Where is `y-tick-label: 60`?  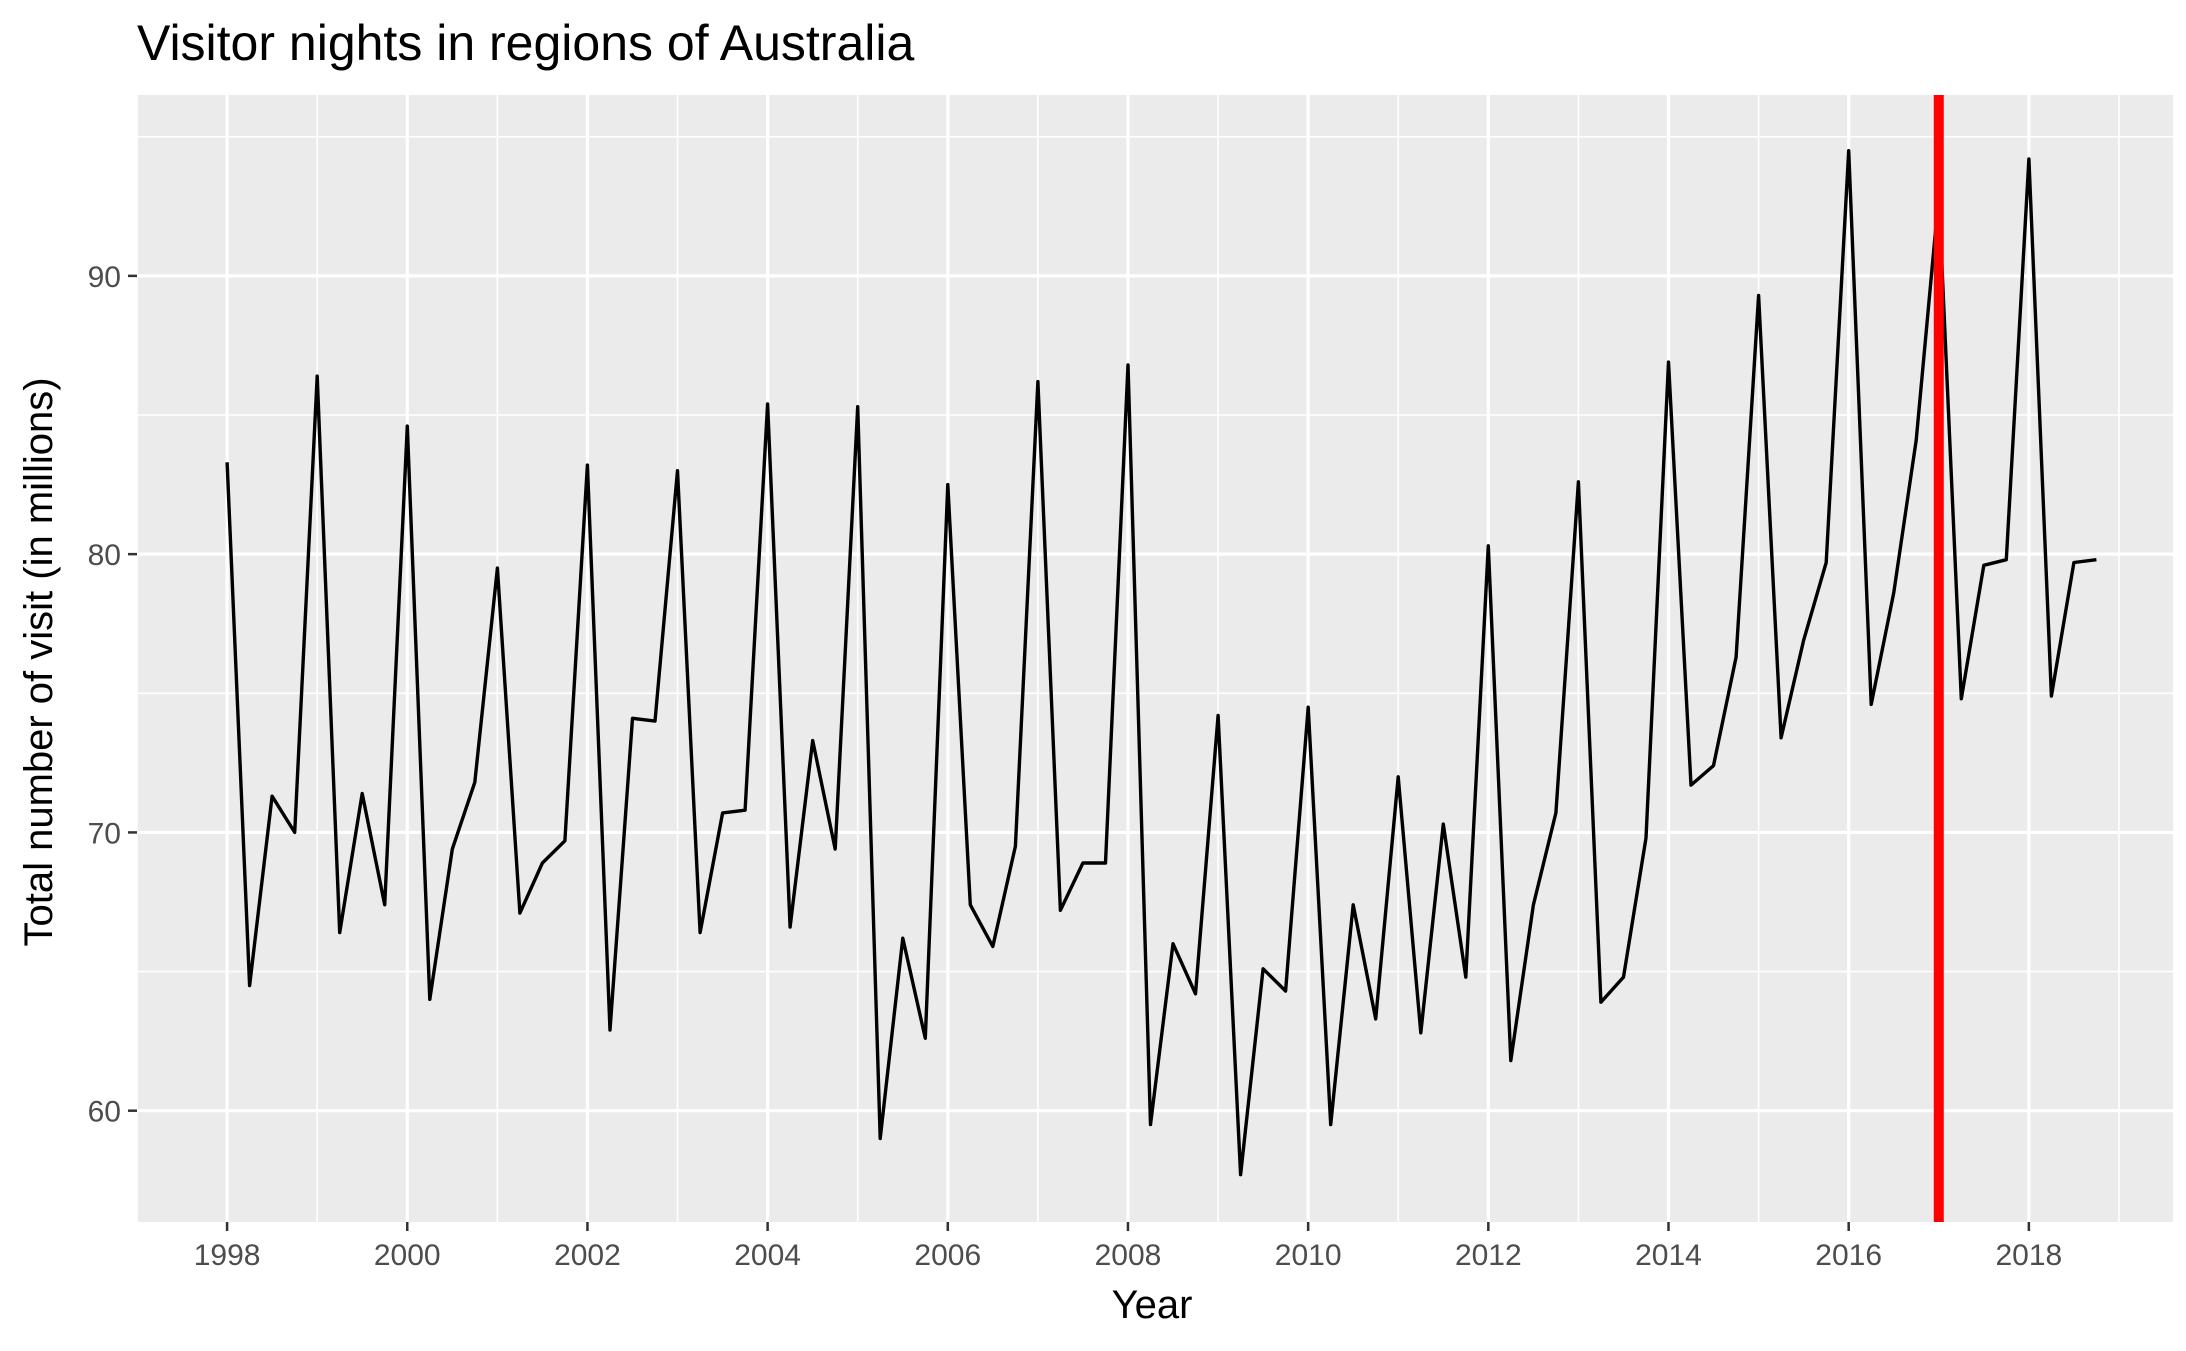
y-tick-label: 60 is located at coordinates (104, 1112).